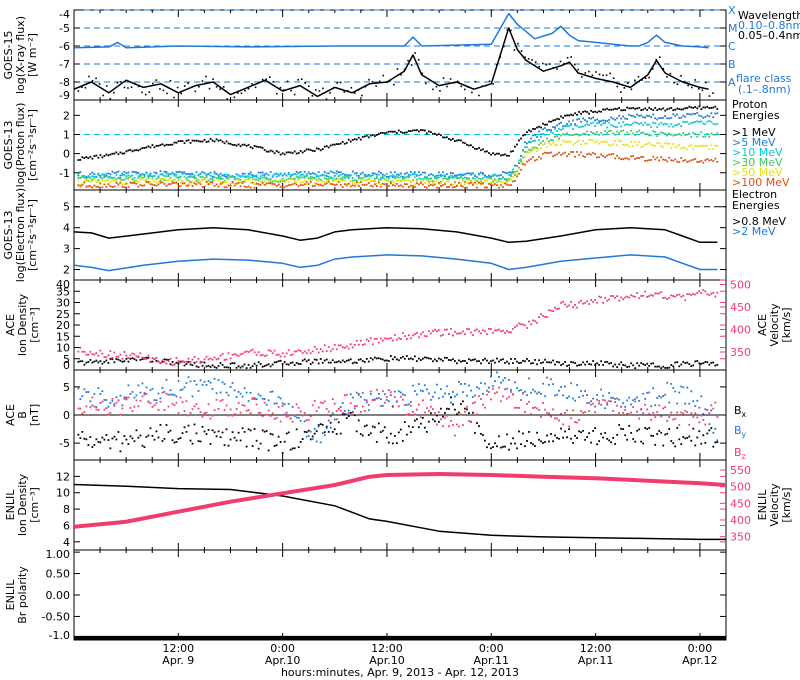 This screenshot has height=680, width=800. Describe the element at coordinates (398, 425) in the screenshot. I see `series-Bx` at that location.